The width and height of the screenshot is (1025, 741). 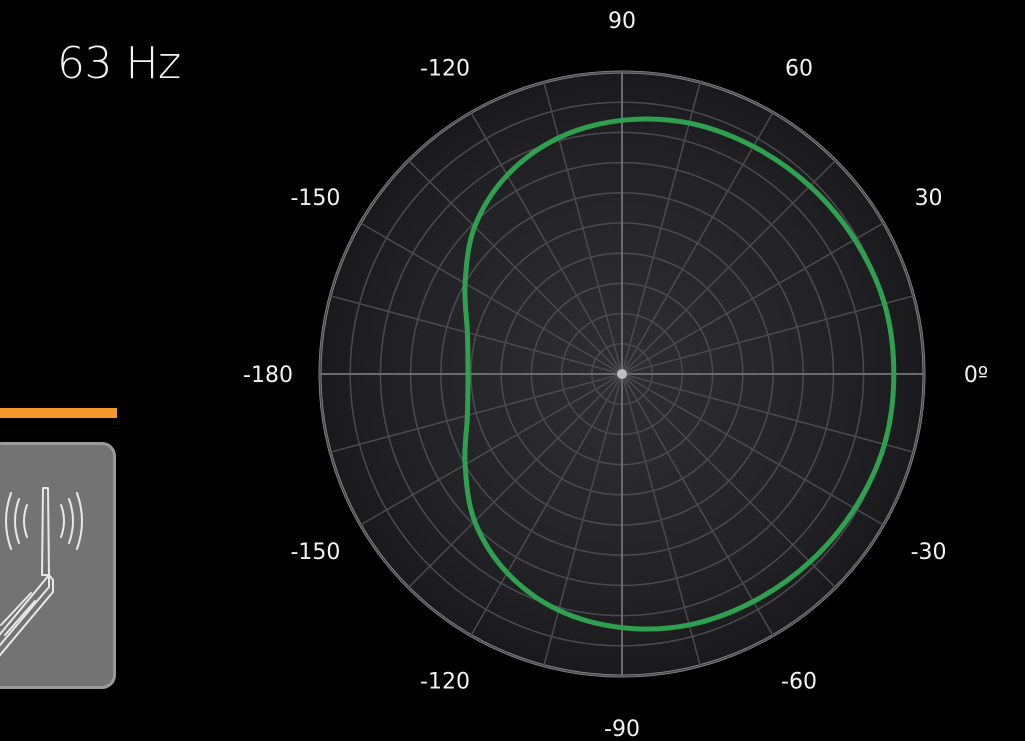 I want to click on device-card, so click(x=58, y=565).